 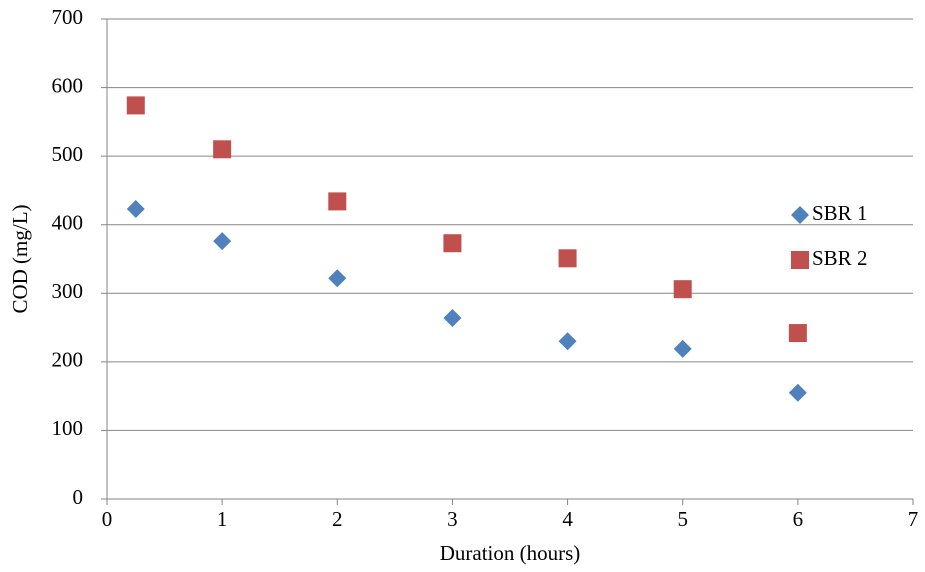 What do you see at coordinates (567, 519) in the screenshot?
I see `x-tick-label: 4` at bounding box center [567, 519].